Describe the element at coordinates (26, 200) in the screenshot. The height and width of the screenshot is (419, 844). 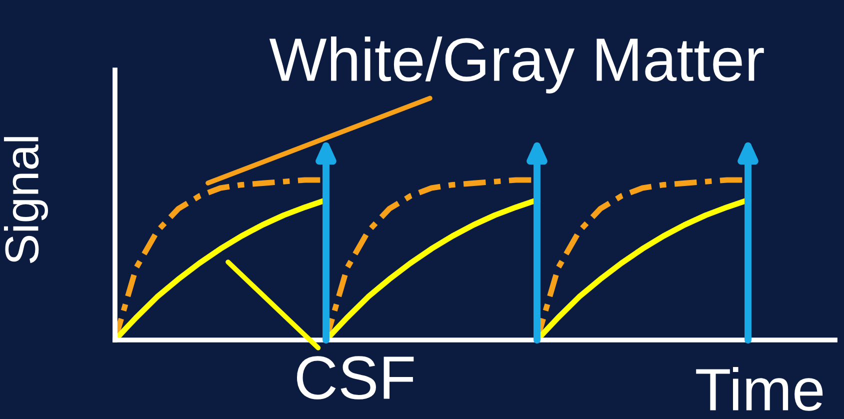
I see `y-axis-title: Signal` at that location.